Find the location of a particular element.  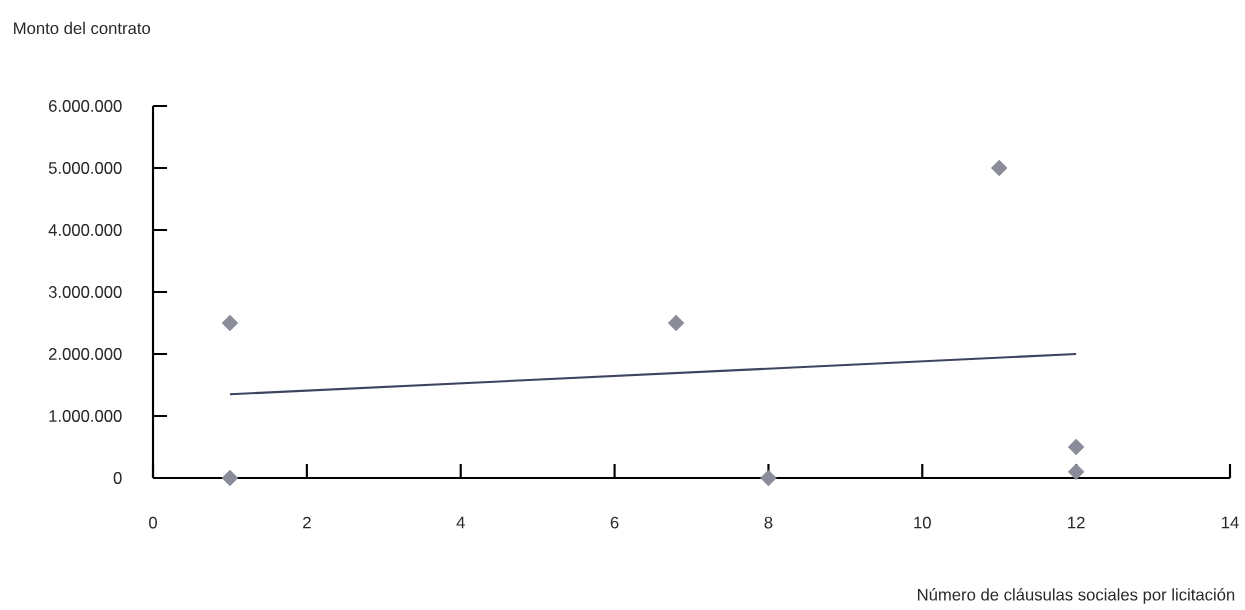

x-tick-label: 8 is located at coordinates (768, 522).